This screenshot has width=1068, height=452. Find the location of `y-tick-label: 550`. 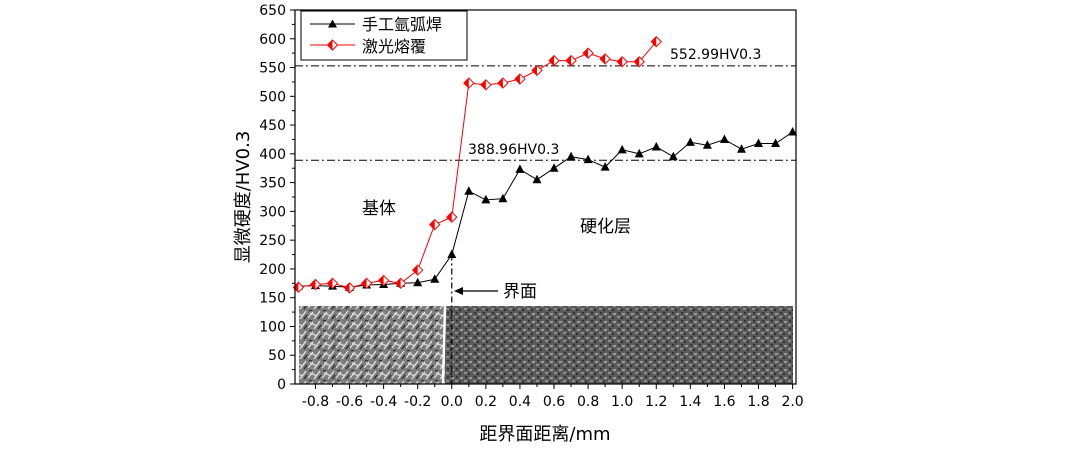

y-tick-label: 550 is located at coordinates (272, 69).